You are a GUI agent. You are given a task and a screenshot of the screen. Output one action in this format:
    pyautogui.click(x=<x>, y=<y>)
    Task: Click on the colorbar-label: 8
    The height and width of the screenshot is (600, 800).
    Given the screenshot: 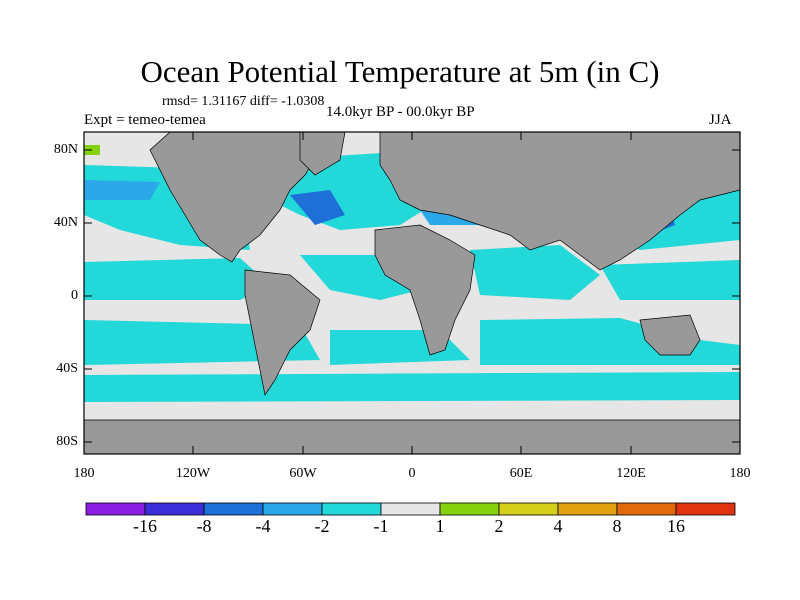 What is the action you would take?
    pyautogui.click(x=617, y=526)
    